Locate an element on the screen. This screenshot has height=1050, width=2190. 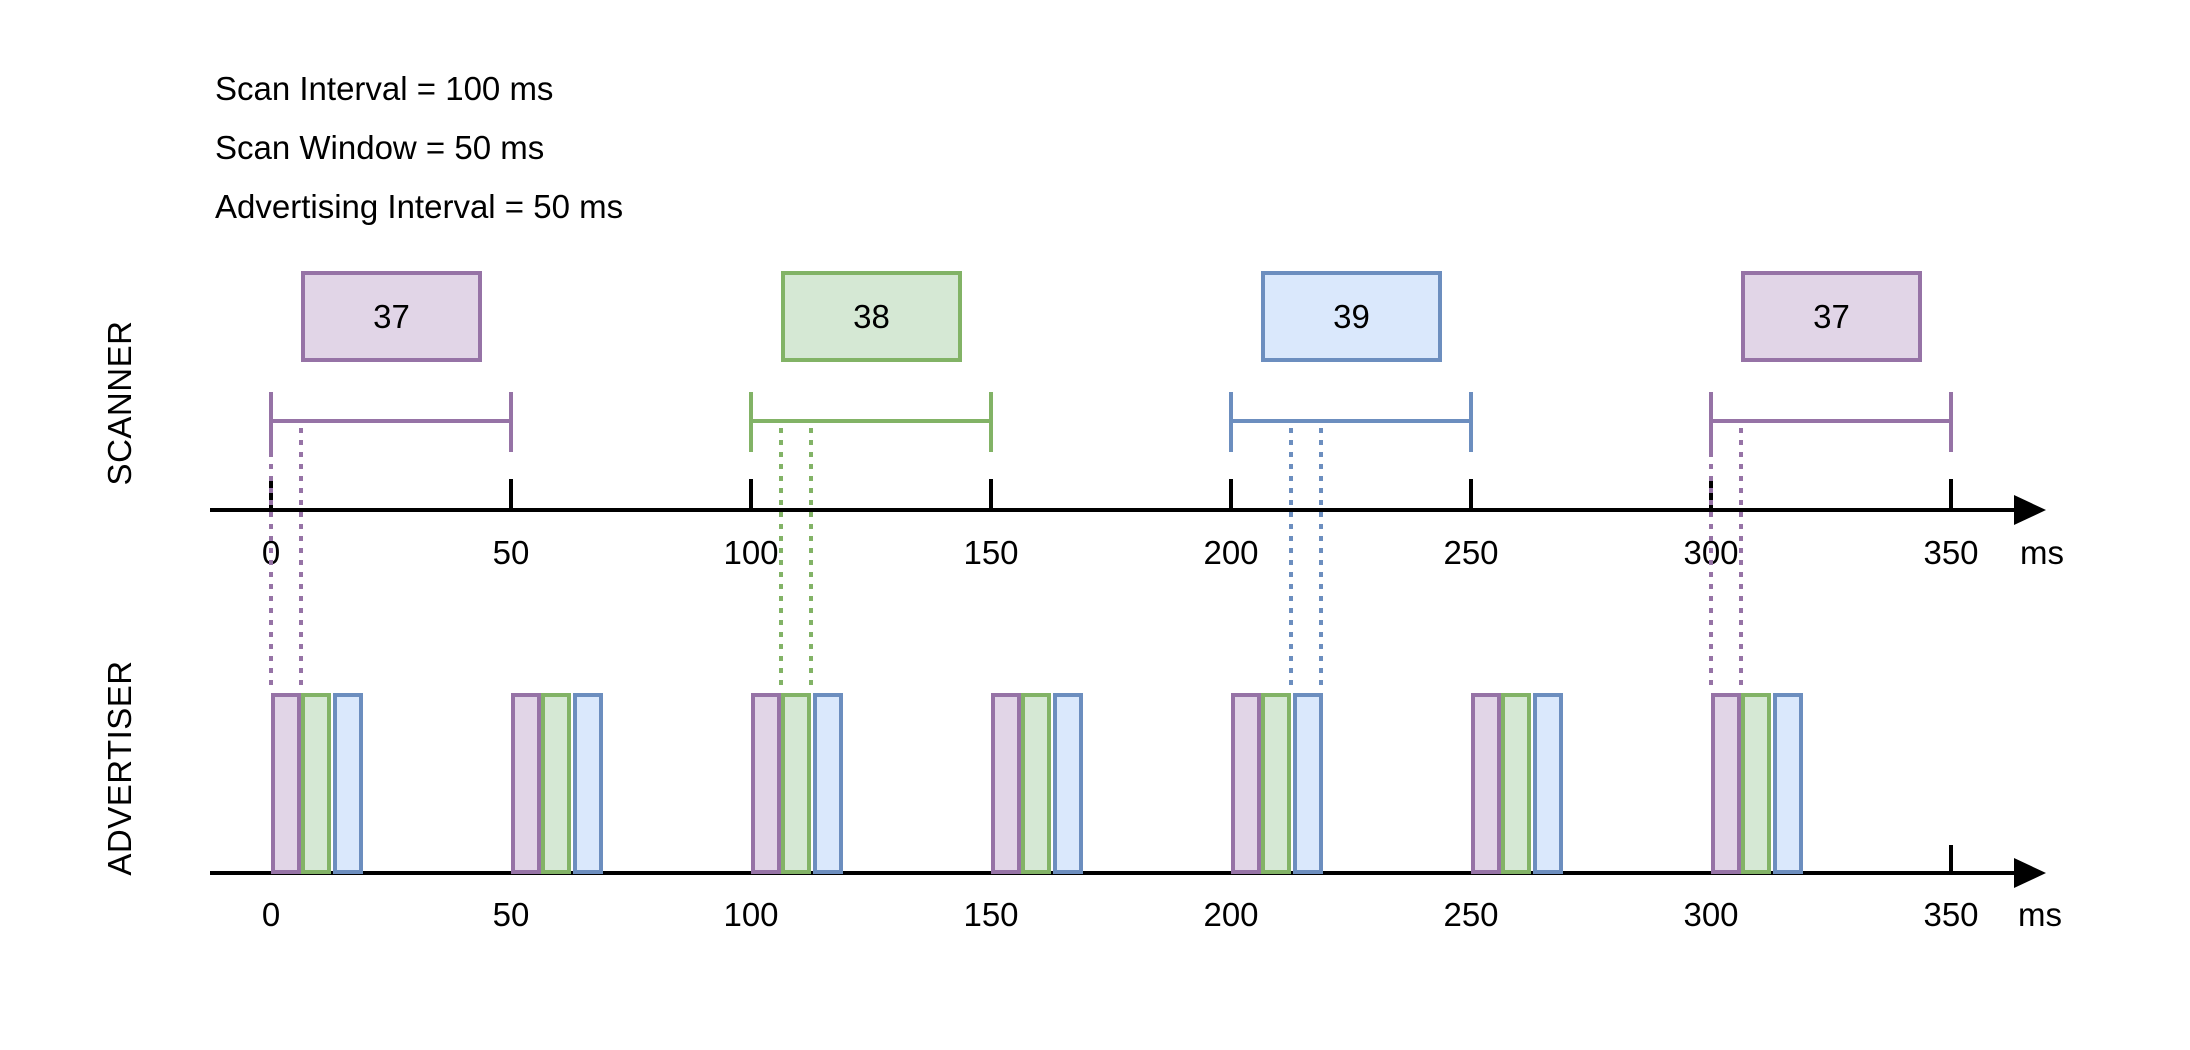
scanner-axis-arrowhead-icon is located at coordinates (2030, 510).